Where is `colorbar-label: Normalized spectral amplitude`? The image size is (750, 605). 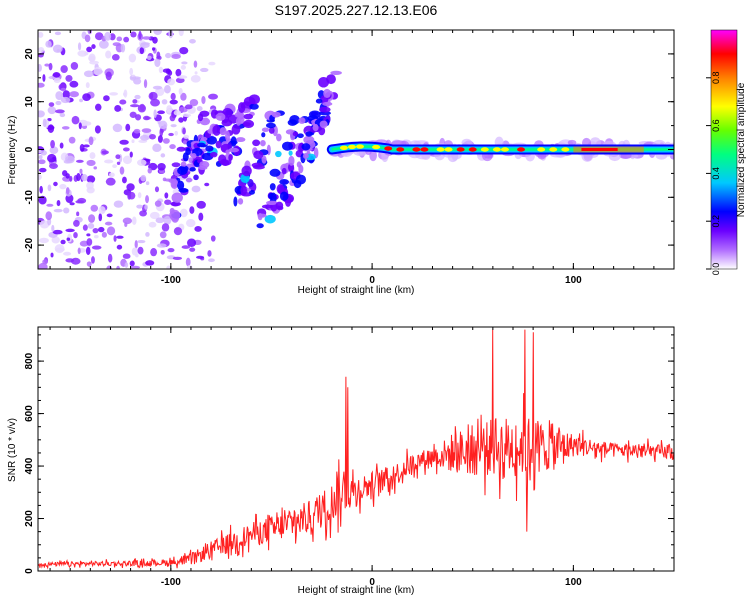 colorbar-label: Normalized spectral amplitude is located at coordinates (741, 149).